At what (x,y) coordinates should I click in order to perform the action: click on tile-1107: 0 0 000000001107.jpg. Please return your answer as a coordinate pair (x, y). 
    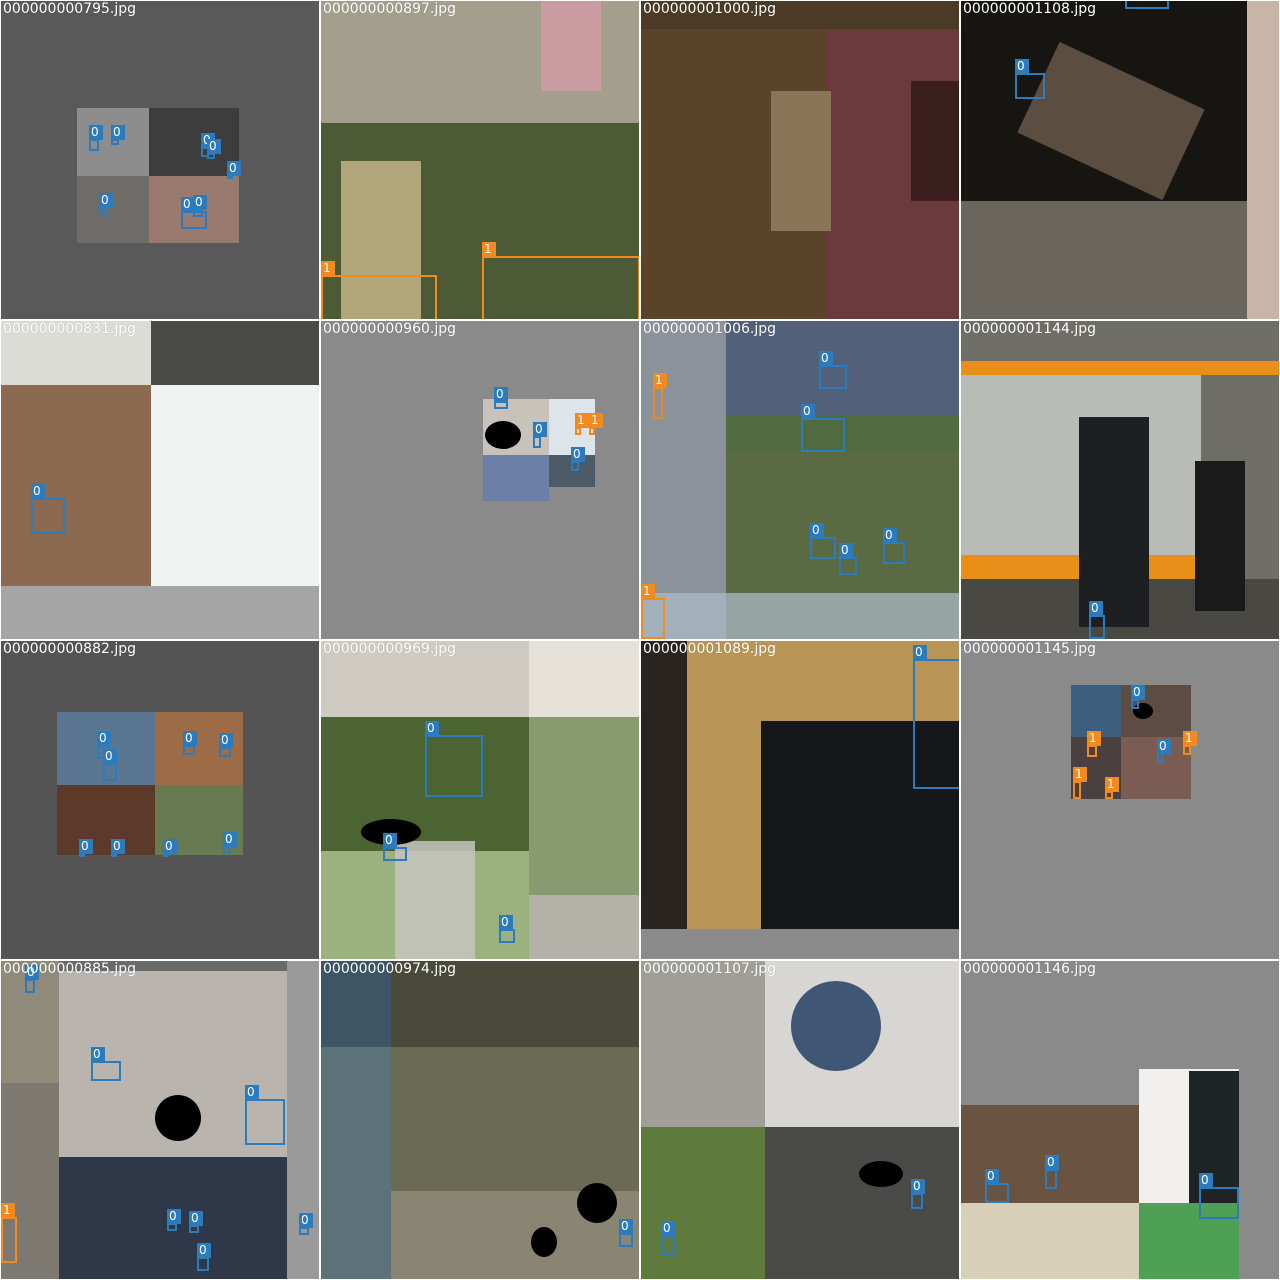
    Looking at the image, I should click on (800, 1120).